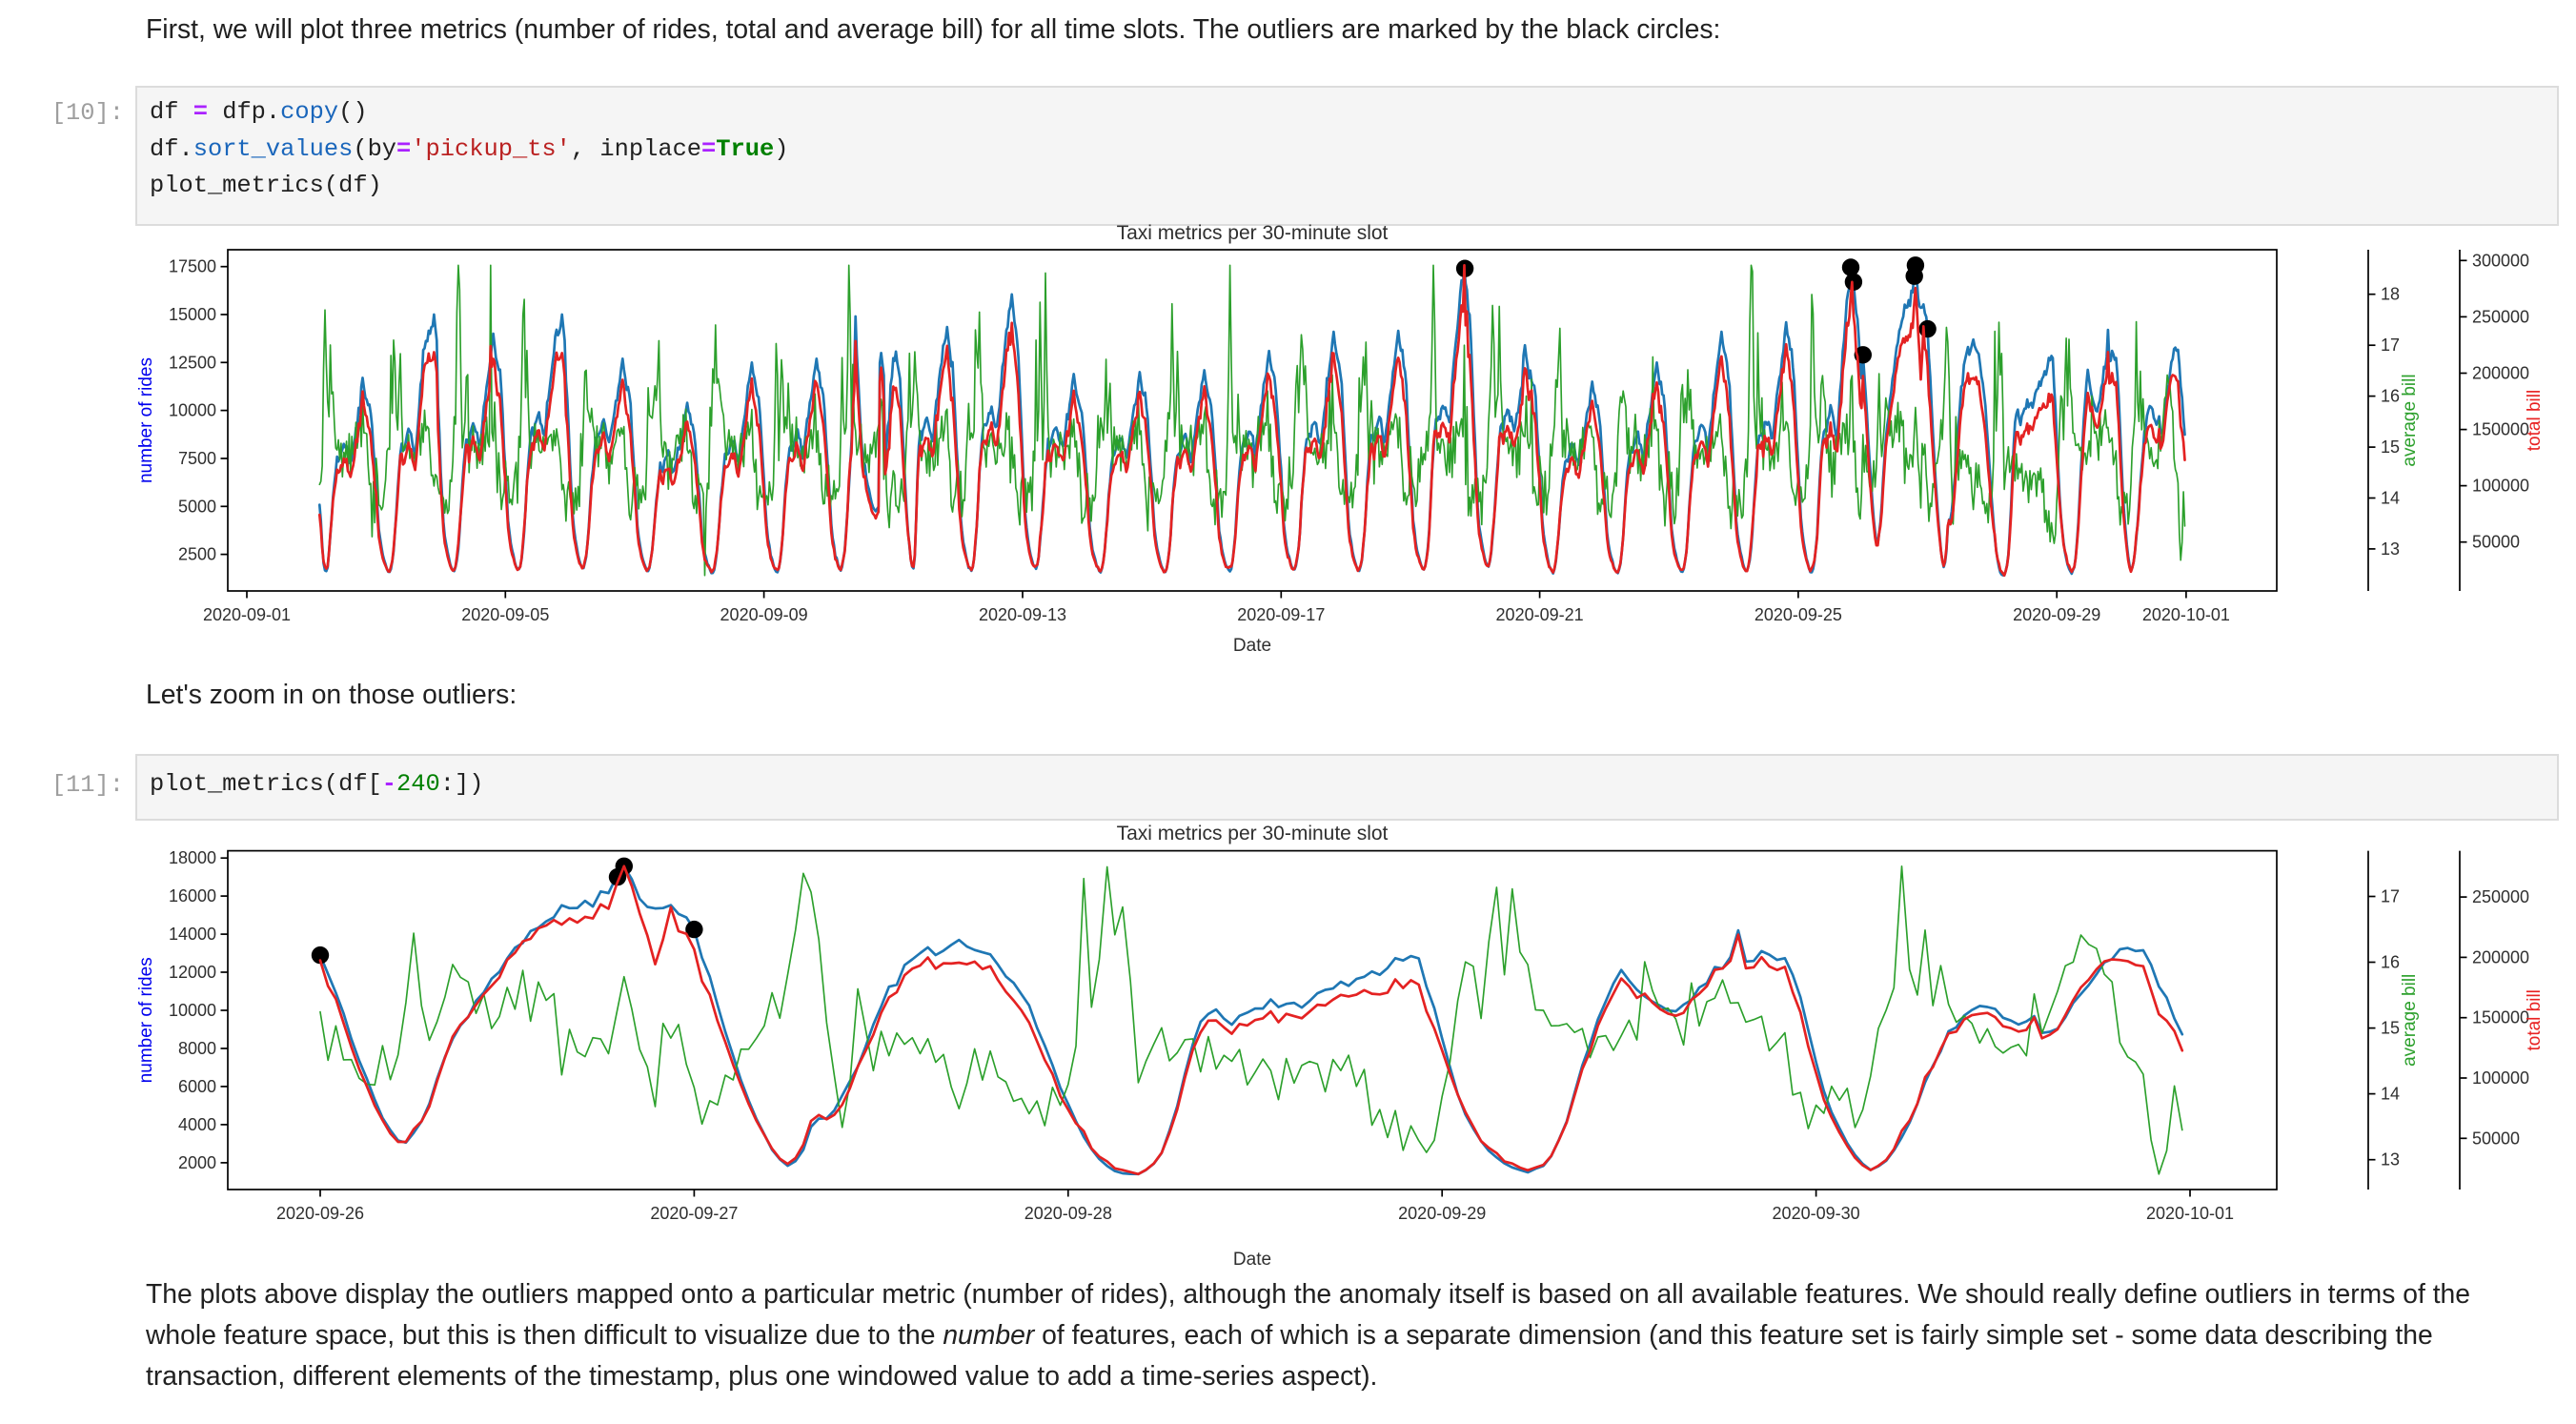  I want to click on svg-text: 300000, so click(2500, 260).